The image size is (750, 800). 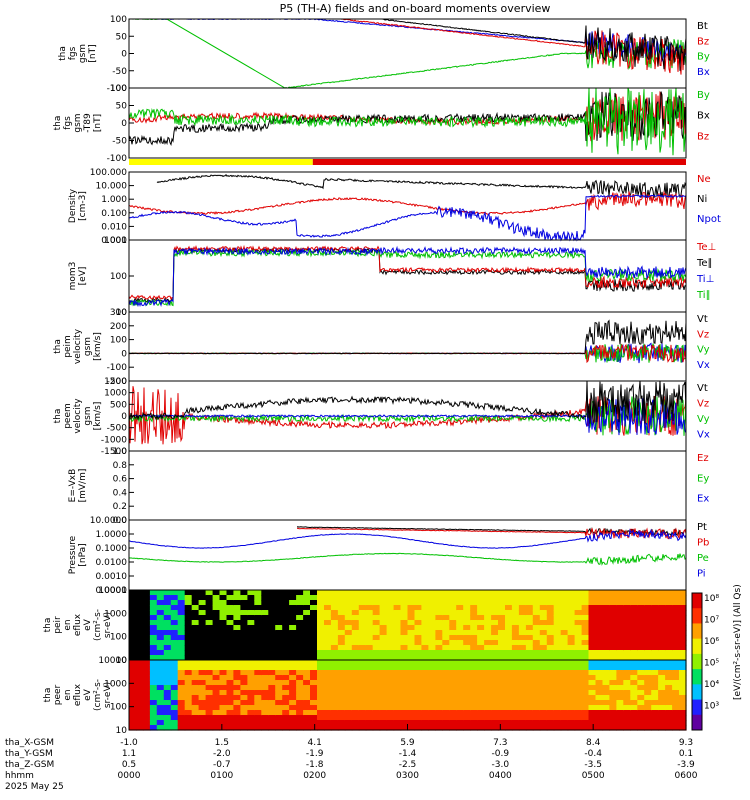 What do you see at coordinates (703, 404) in the screenshot?
I see `legend-peem_velocity-1: Vz` at bounding box center [703, 404].